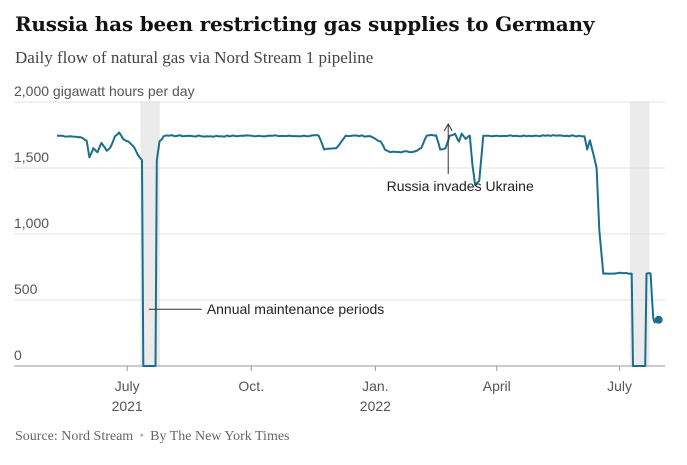  Describe the element at coordinates (460, 186) in the screenshot. I see `invasion-annotation-label: Russia invades Ukraine` at that location.